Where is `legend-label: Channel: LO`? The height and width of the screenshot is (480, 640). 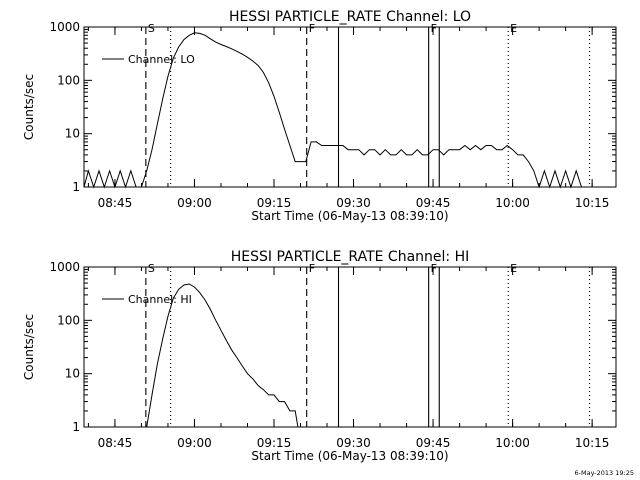
legend-label: Channel: LO is located at coordinates (161, 59).